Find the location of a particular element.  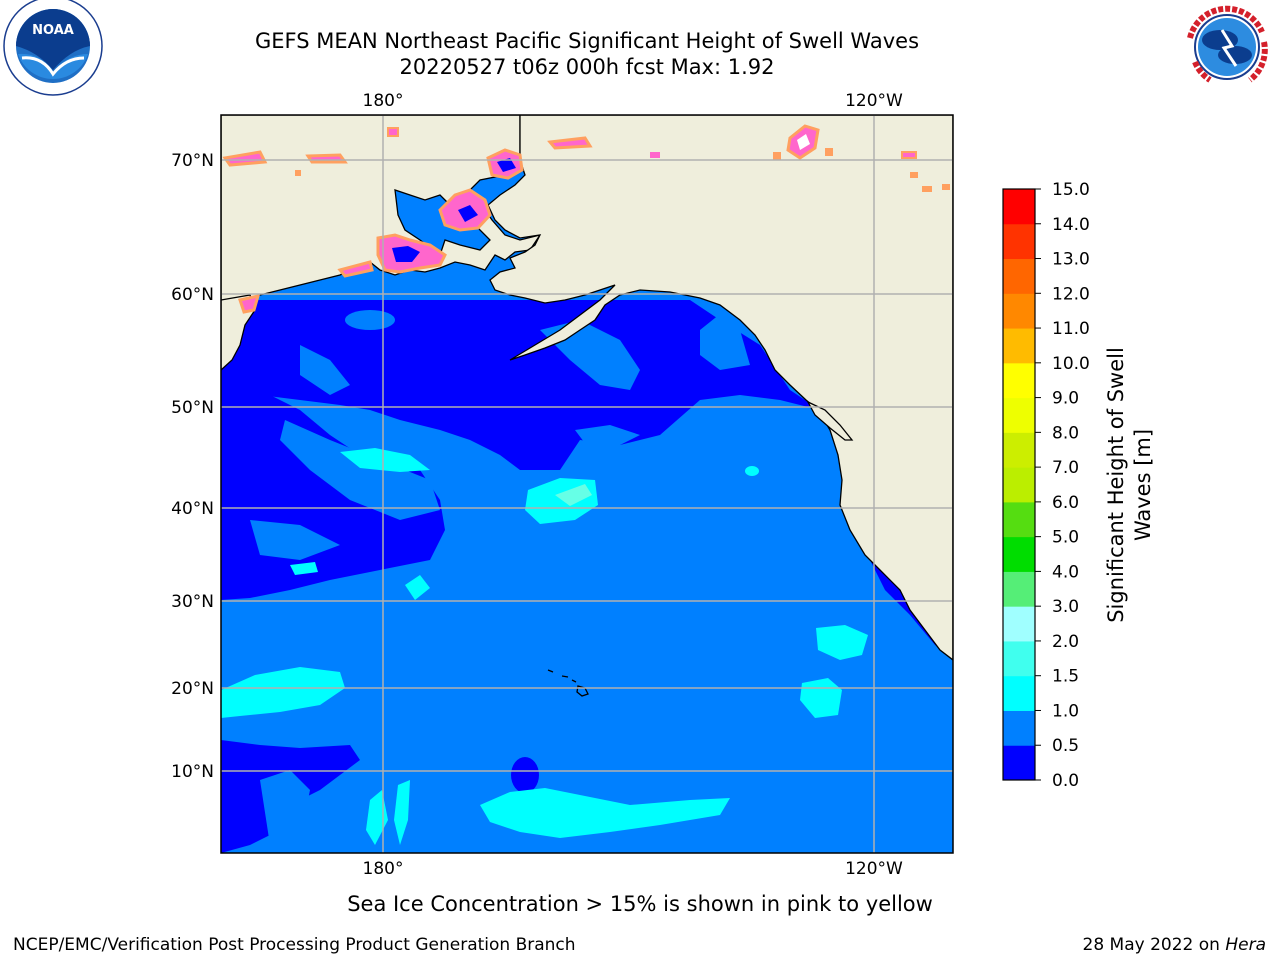

swell-low-north-region is located at coordinates (520, 385).